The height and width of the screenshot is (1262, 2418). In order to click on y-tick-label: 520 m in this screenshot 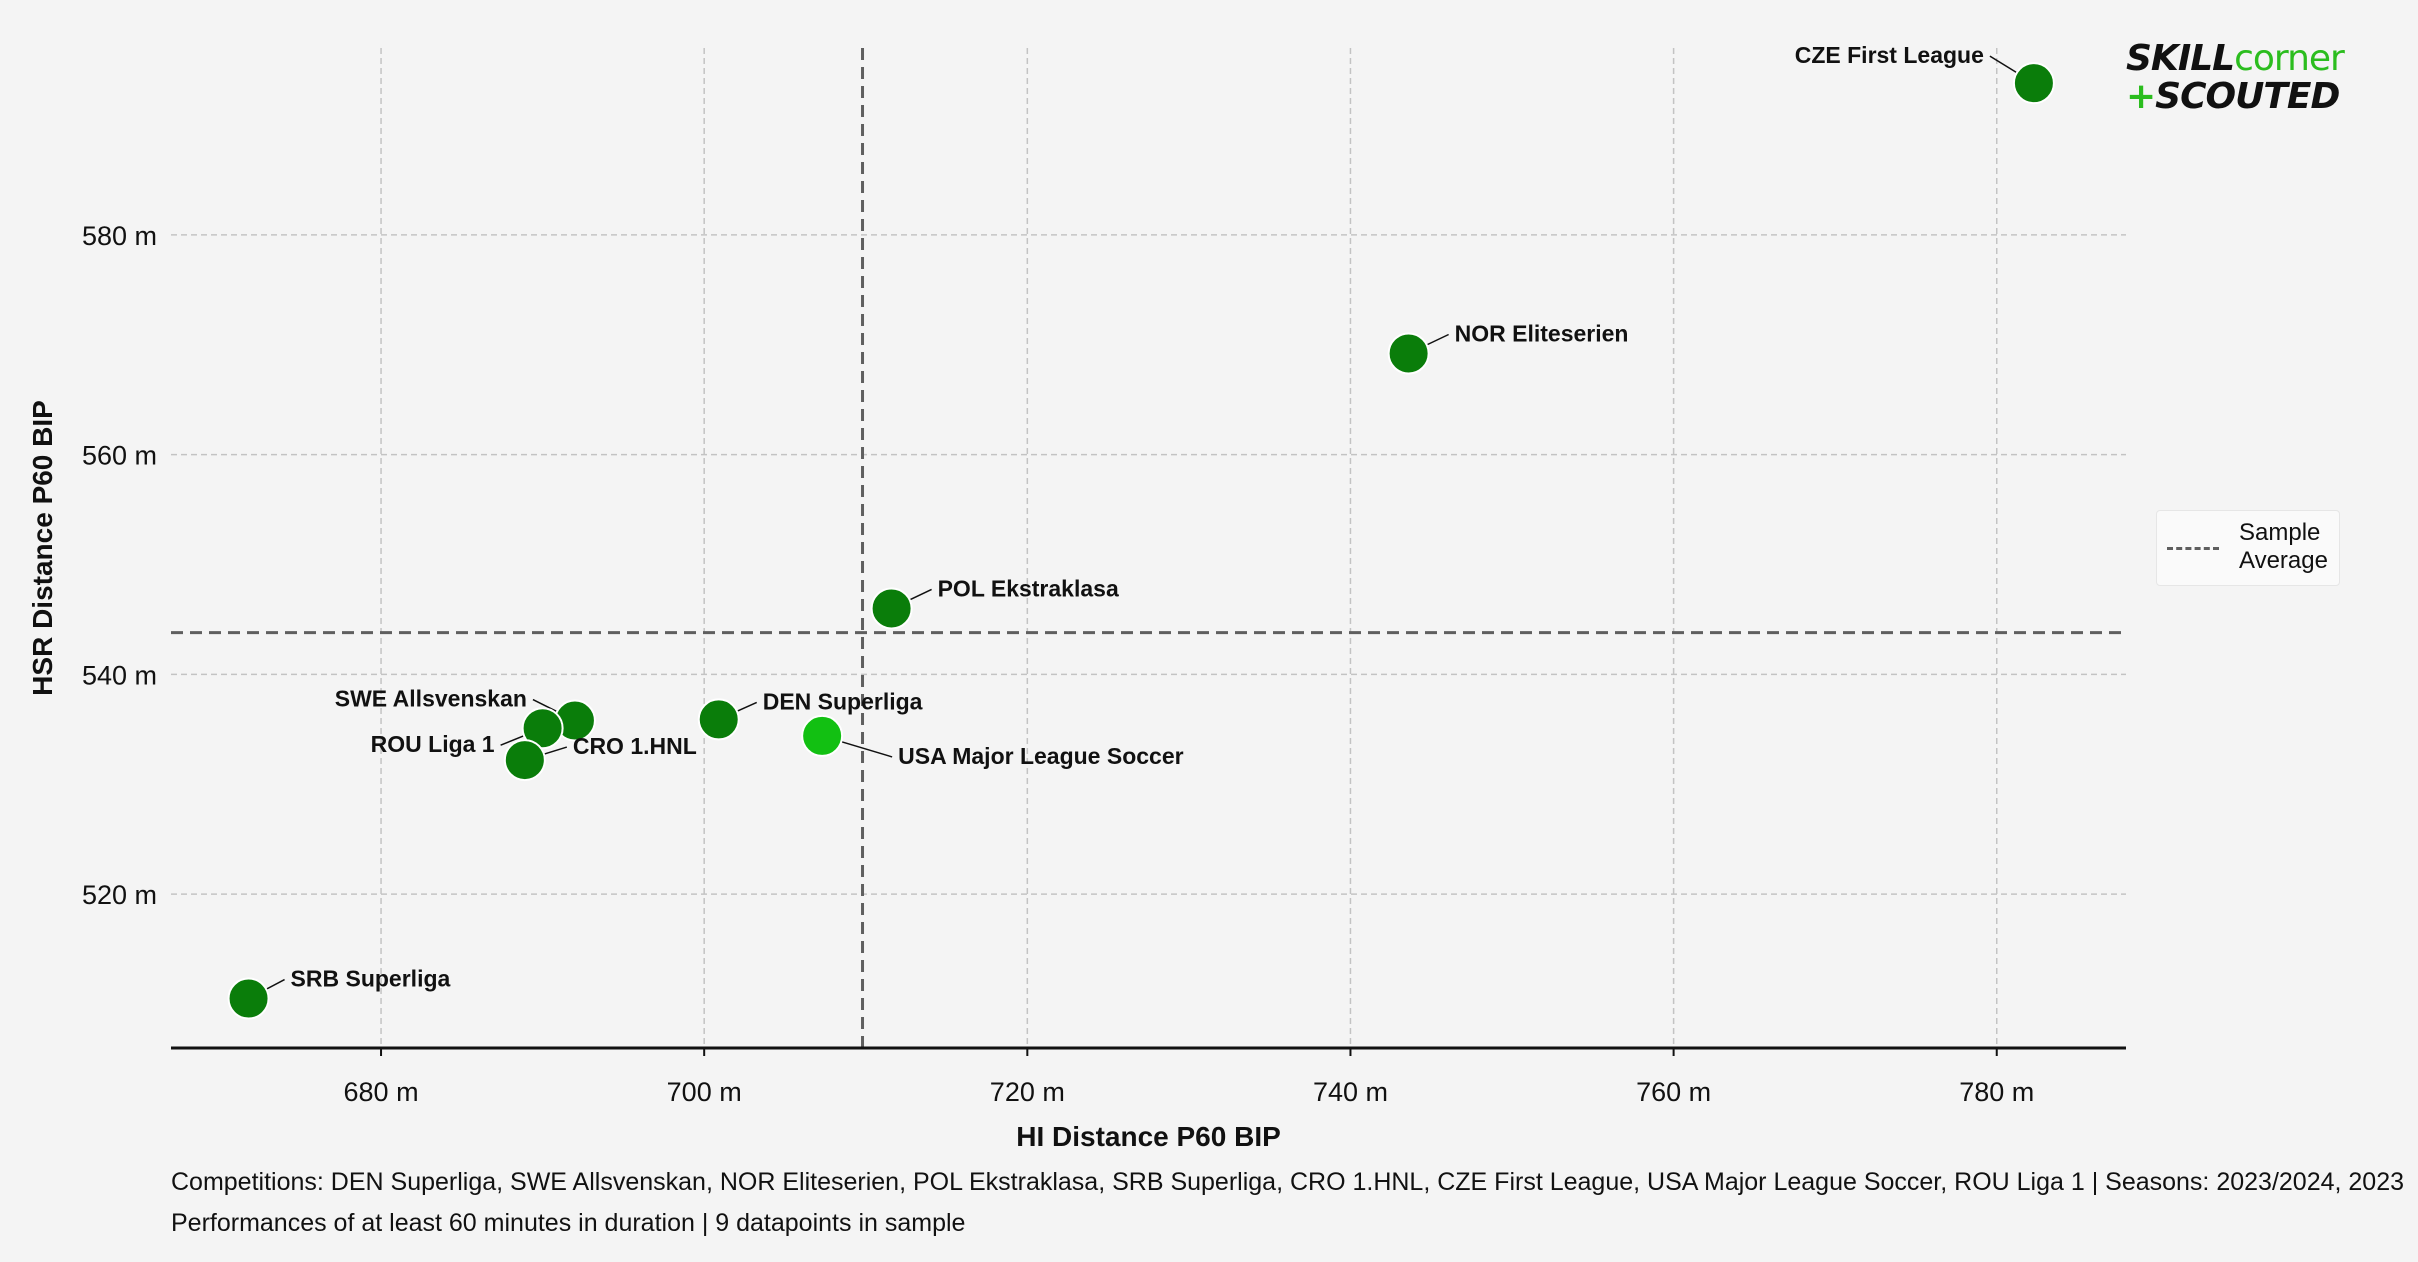, I will do `click(119, 895)`.